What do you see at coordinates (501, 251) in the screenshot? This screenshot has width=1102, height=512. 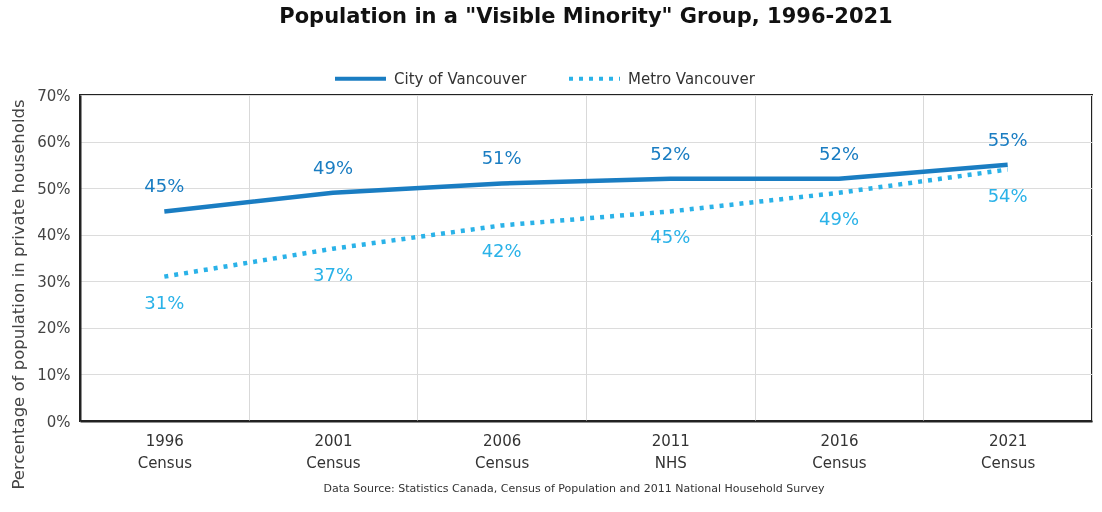 I see `data-label: 42%` at bounding box center [501, 251].